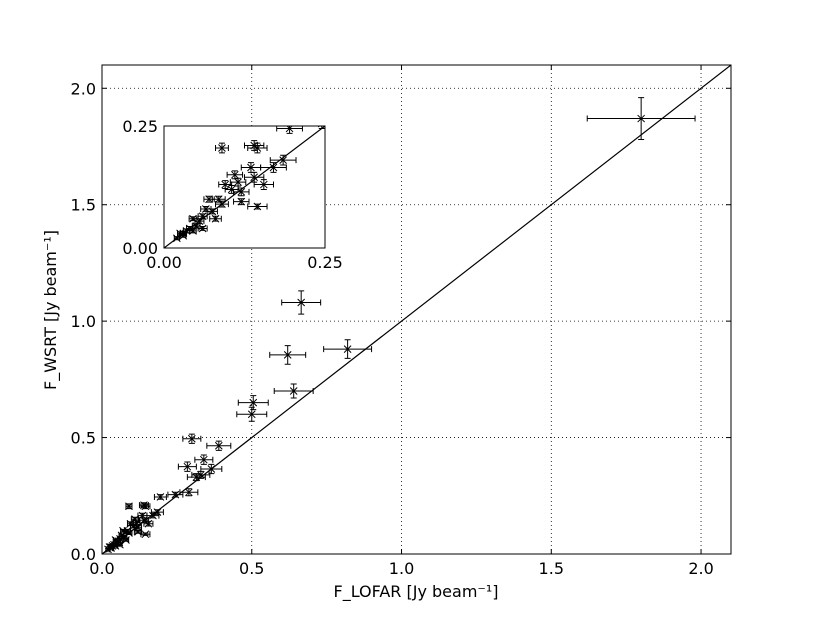  What do you see at coordinates (83, 321) in the screenshot?
I see `y-tick-label: 1.0` at bounding box center [83, 321].